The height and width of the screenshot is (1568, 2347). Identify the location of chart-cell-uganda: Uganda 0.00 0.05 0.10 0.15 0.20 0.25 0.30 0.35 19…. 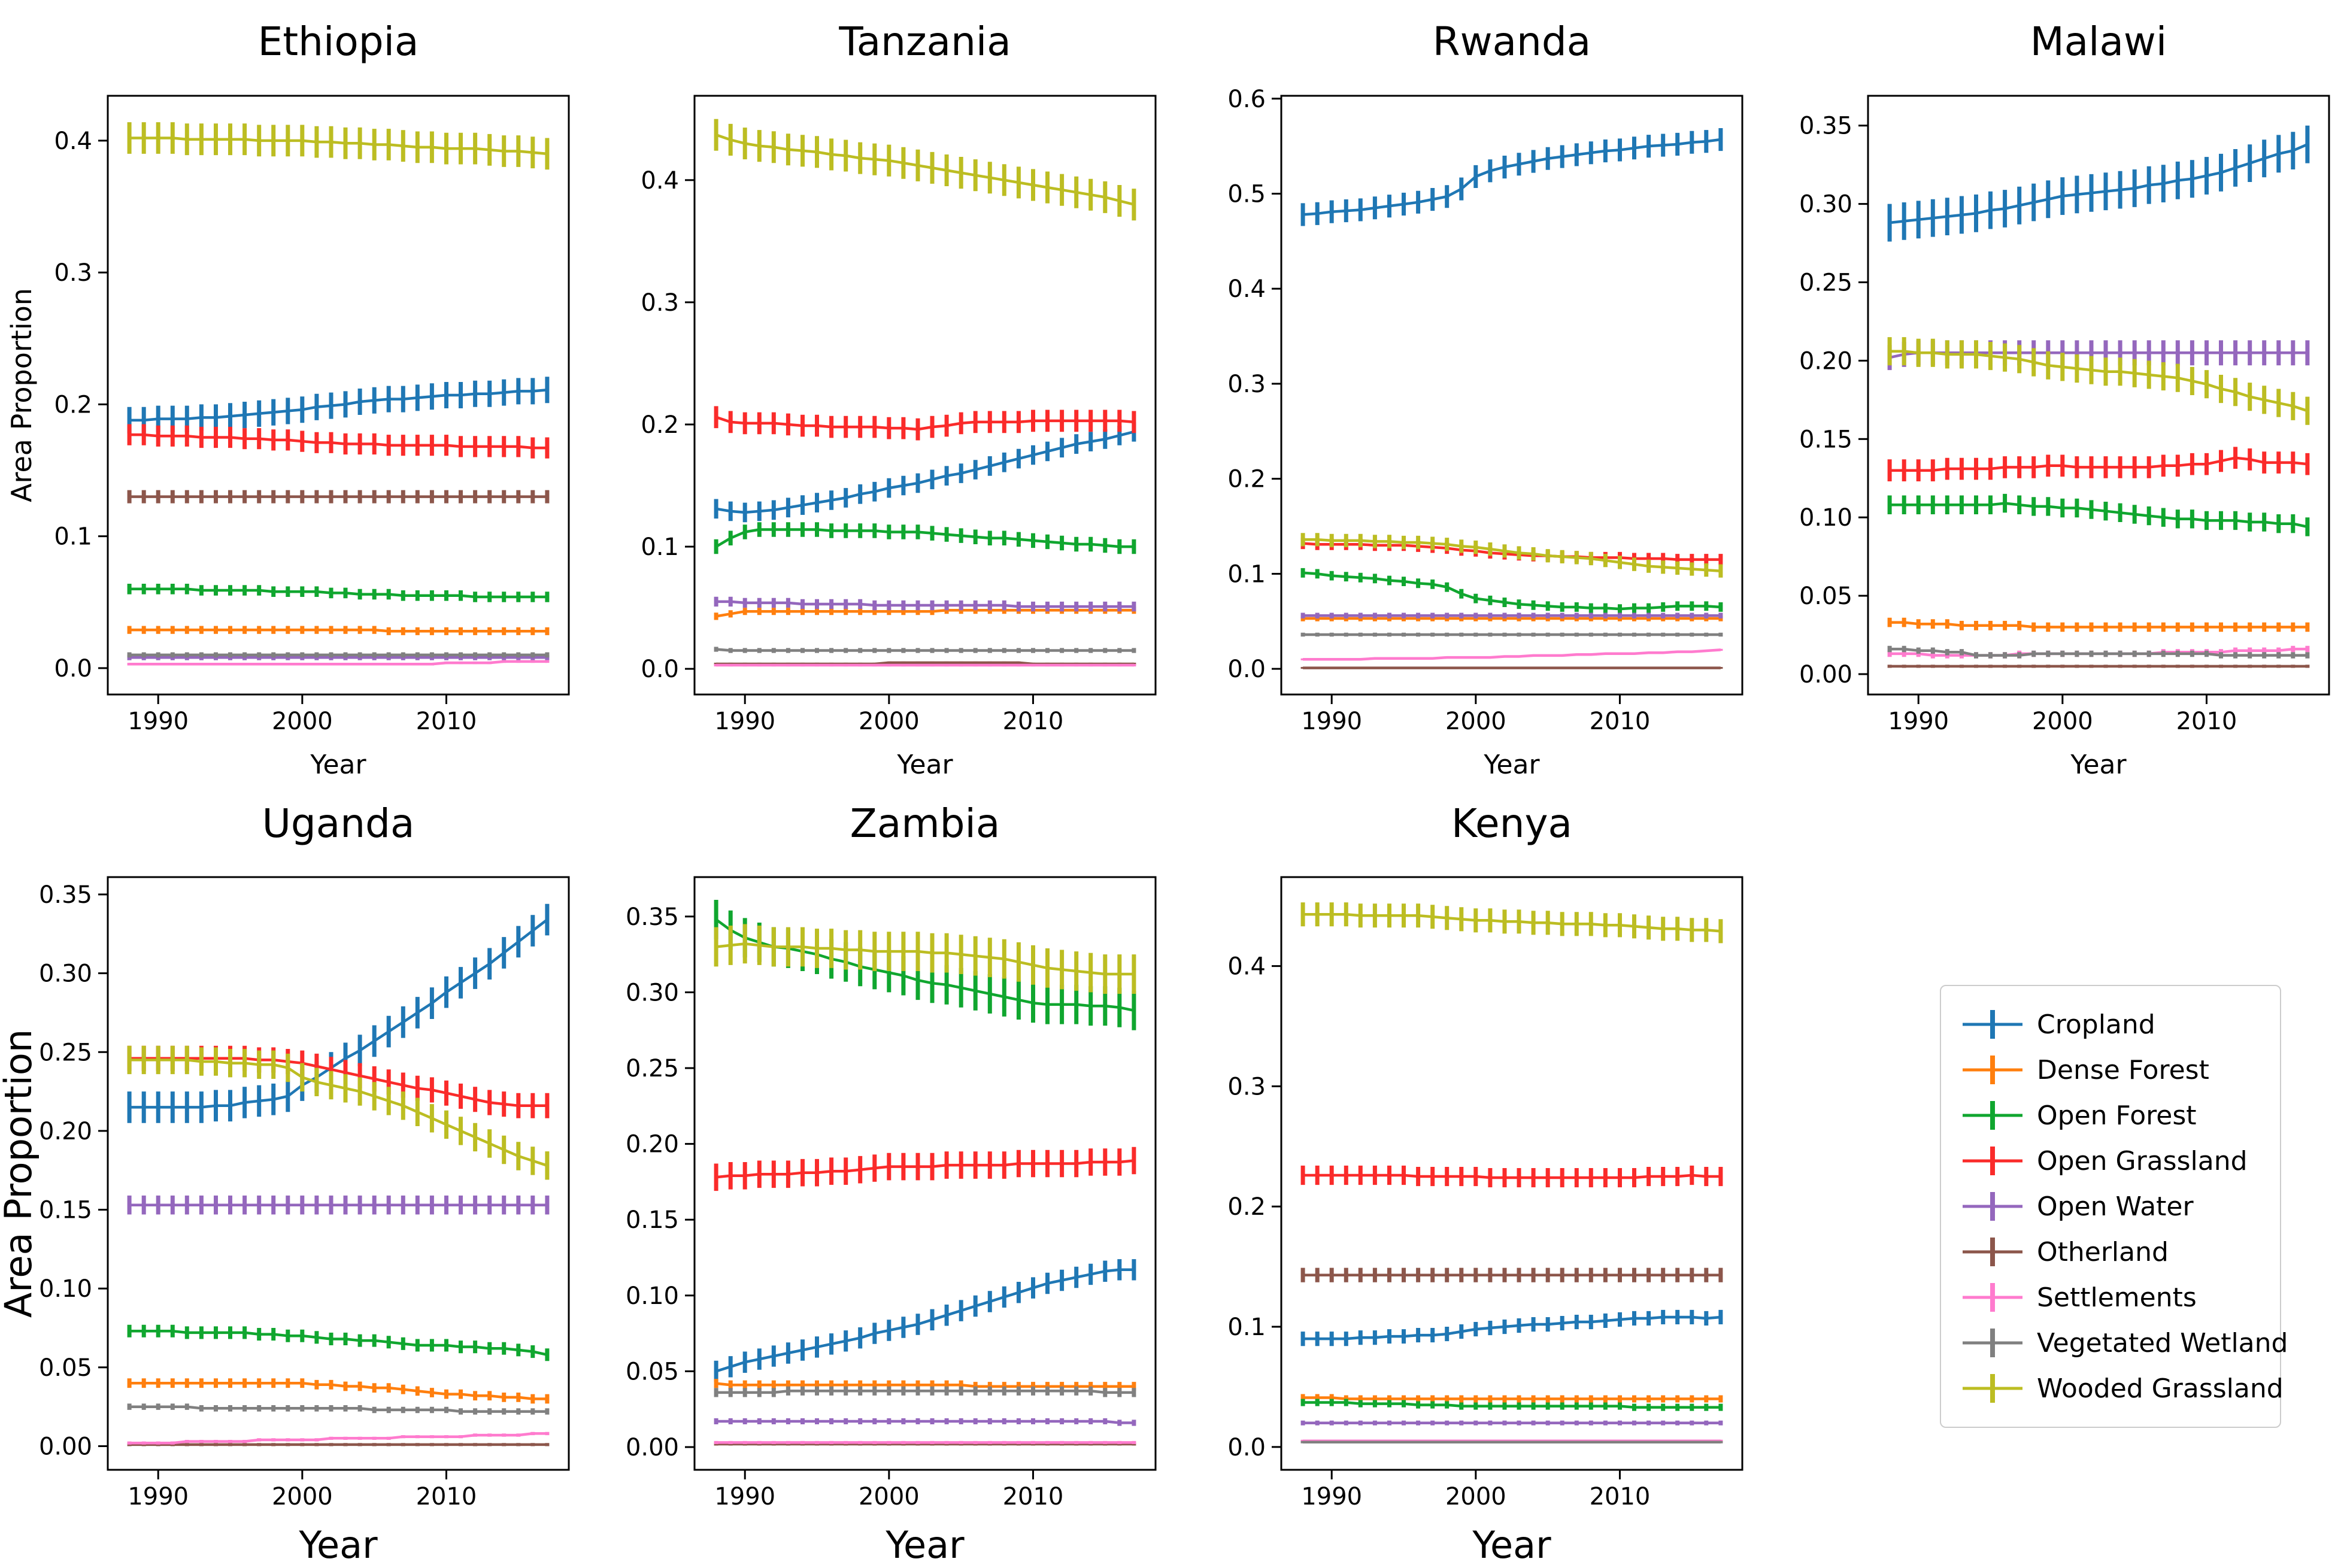
(293, 1176).